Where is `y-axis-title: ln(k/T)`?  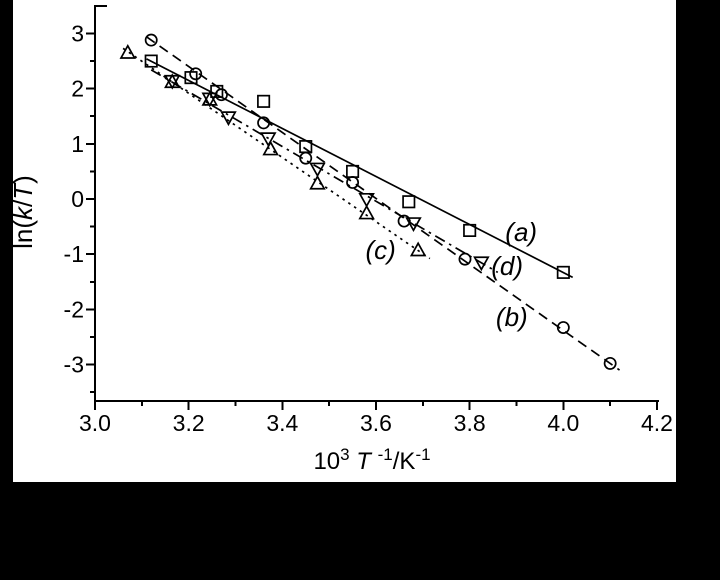
y-axis-title: ln(k/T) is located at coordinates (23, 212).